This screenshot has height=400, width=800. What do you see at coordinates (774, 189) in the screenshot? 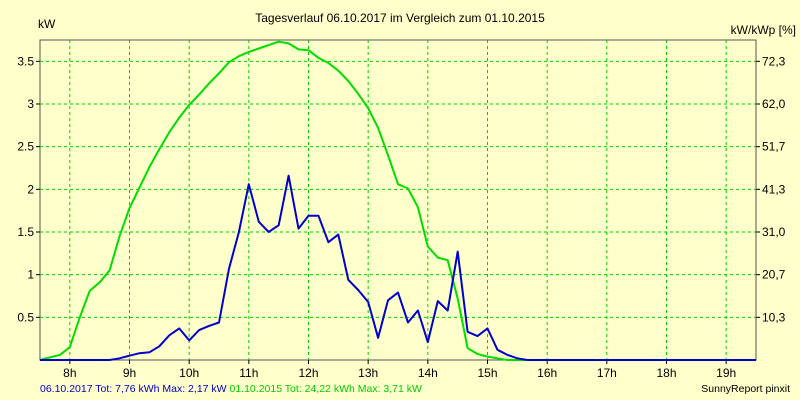
I see `y2-tick-label: 41,3` at bounding box center [774, 189].